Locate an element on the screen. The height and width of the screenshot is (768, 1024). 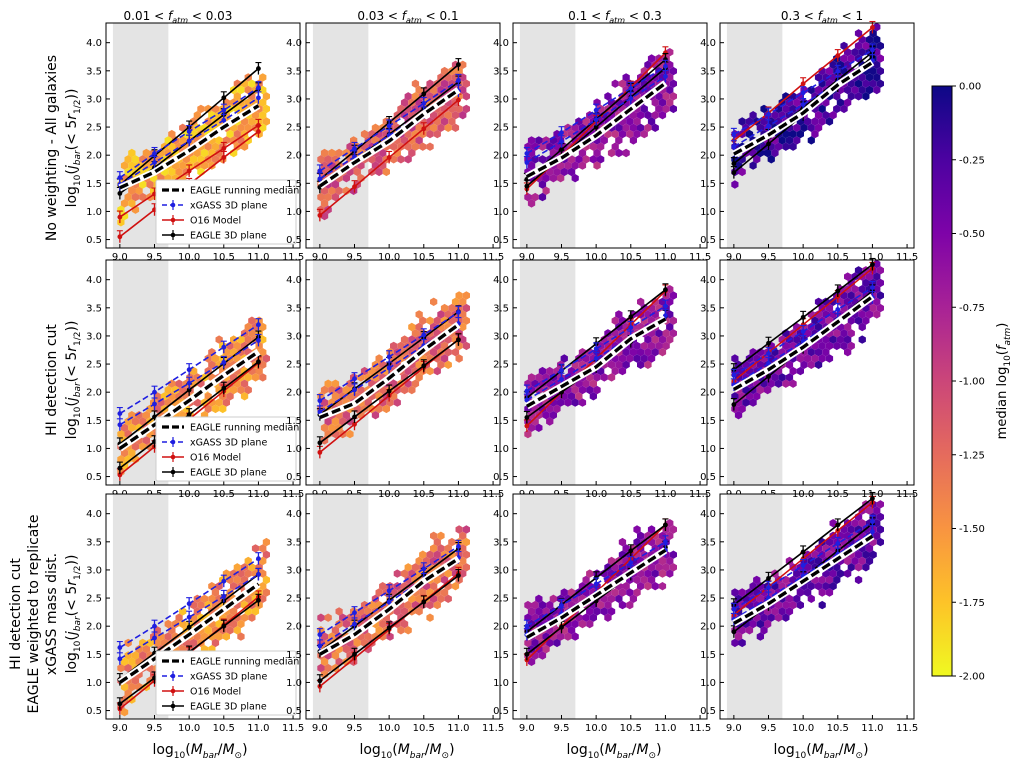
panel-frame is located at coordinates (403, 606).